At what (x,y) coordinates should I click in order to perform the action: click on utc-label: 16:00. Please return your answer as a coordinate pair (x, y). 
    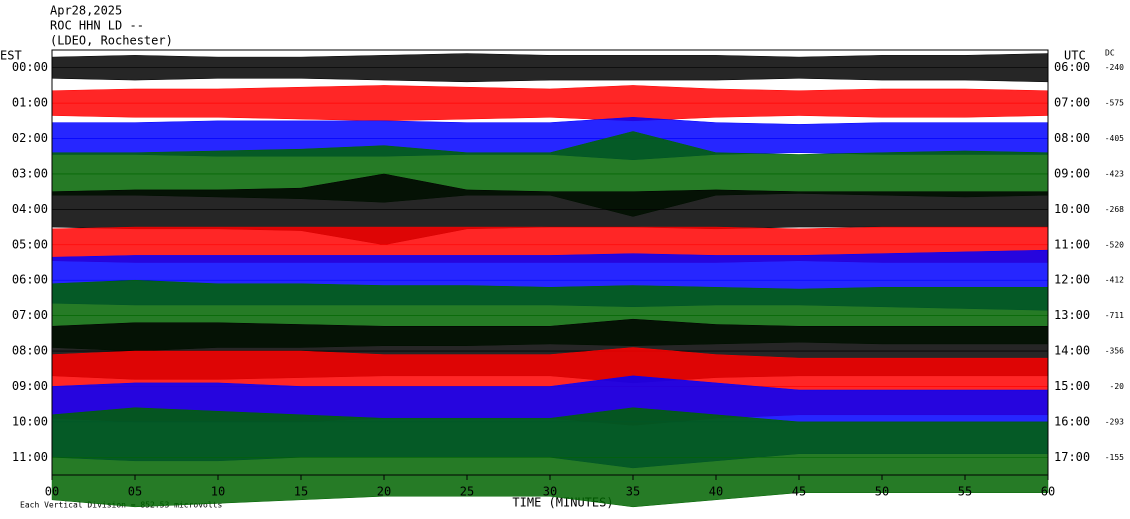
    Looking at the image, I should click on (1072, 421).